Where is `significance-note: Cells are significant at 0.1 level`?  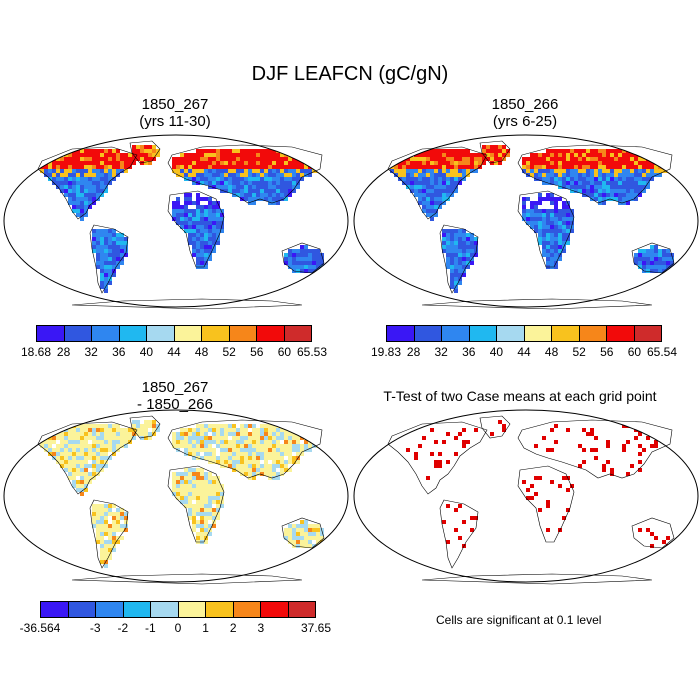
significance-note: Cells are significant at 0.1 level is located at coordinates (519, 620).